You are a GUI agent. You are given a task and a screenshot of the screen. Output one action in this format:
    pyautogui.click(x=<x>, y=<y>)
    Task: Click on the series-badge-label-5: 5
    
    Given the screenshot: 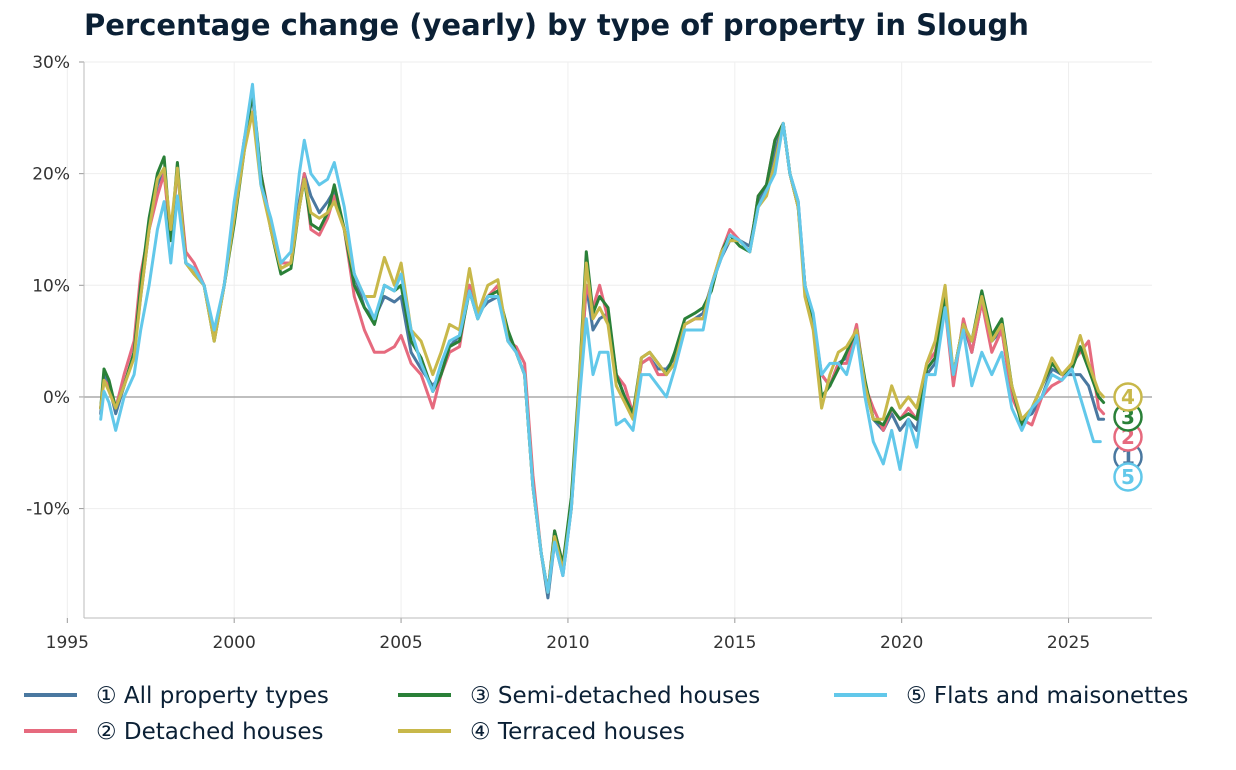 What is the action you would take?
    pyautogui.click(x=1128, y=477)
    